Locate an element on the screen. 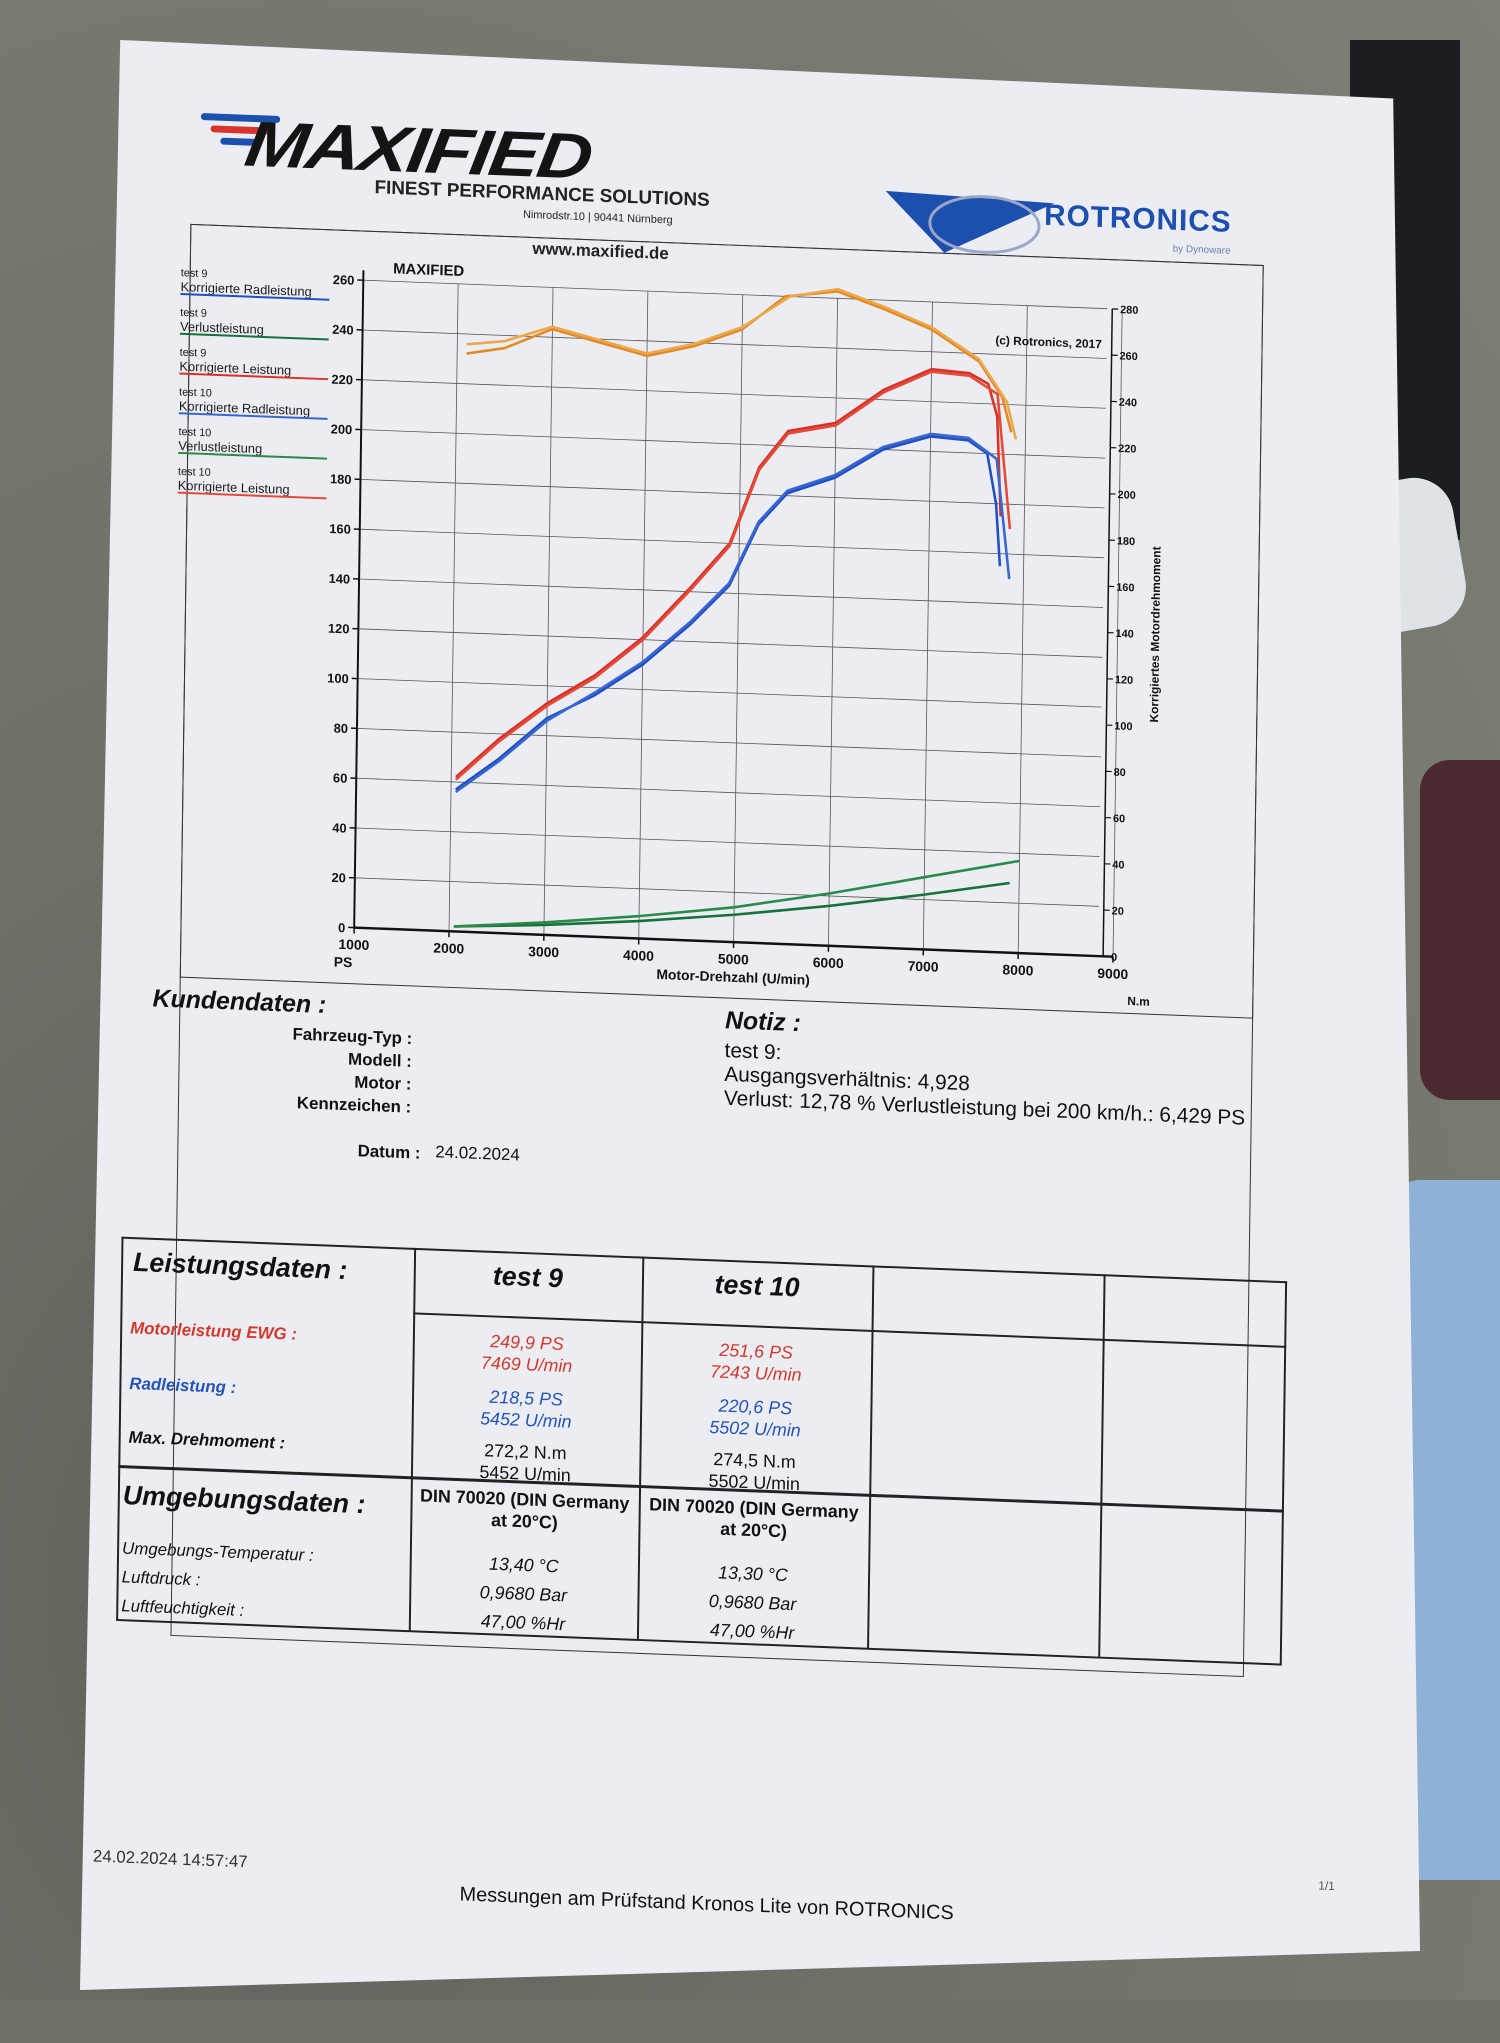 The image size is (1500, 2043). y-right-tick-label: 240 is located at coordinates (1128, 403).